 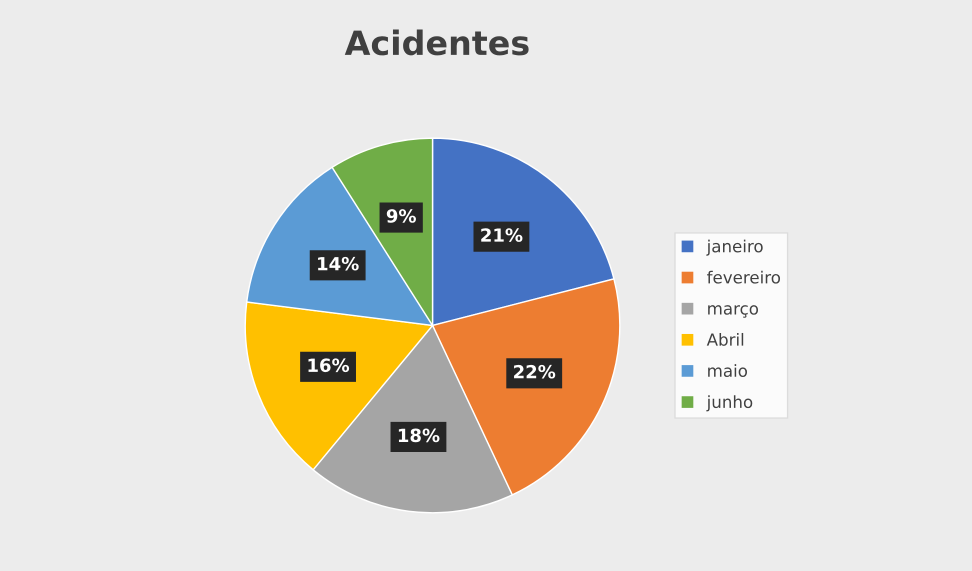 I want to click on data-label: 21%, so click(x=501, y=235).